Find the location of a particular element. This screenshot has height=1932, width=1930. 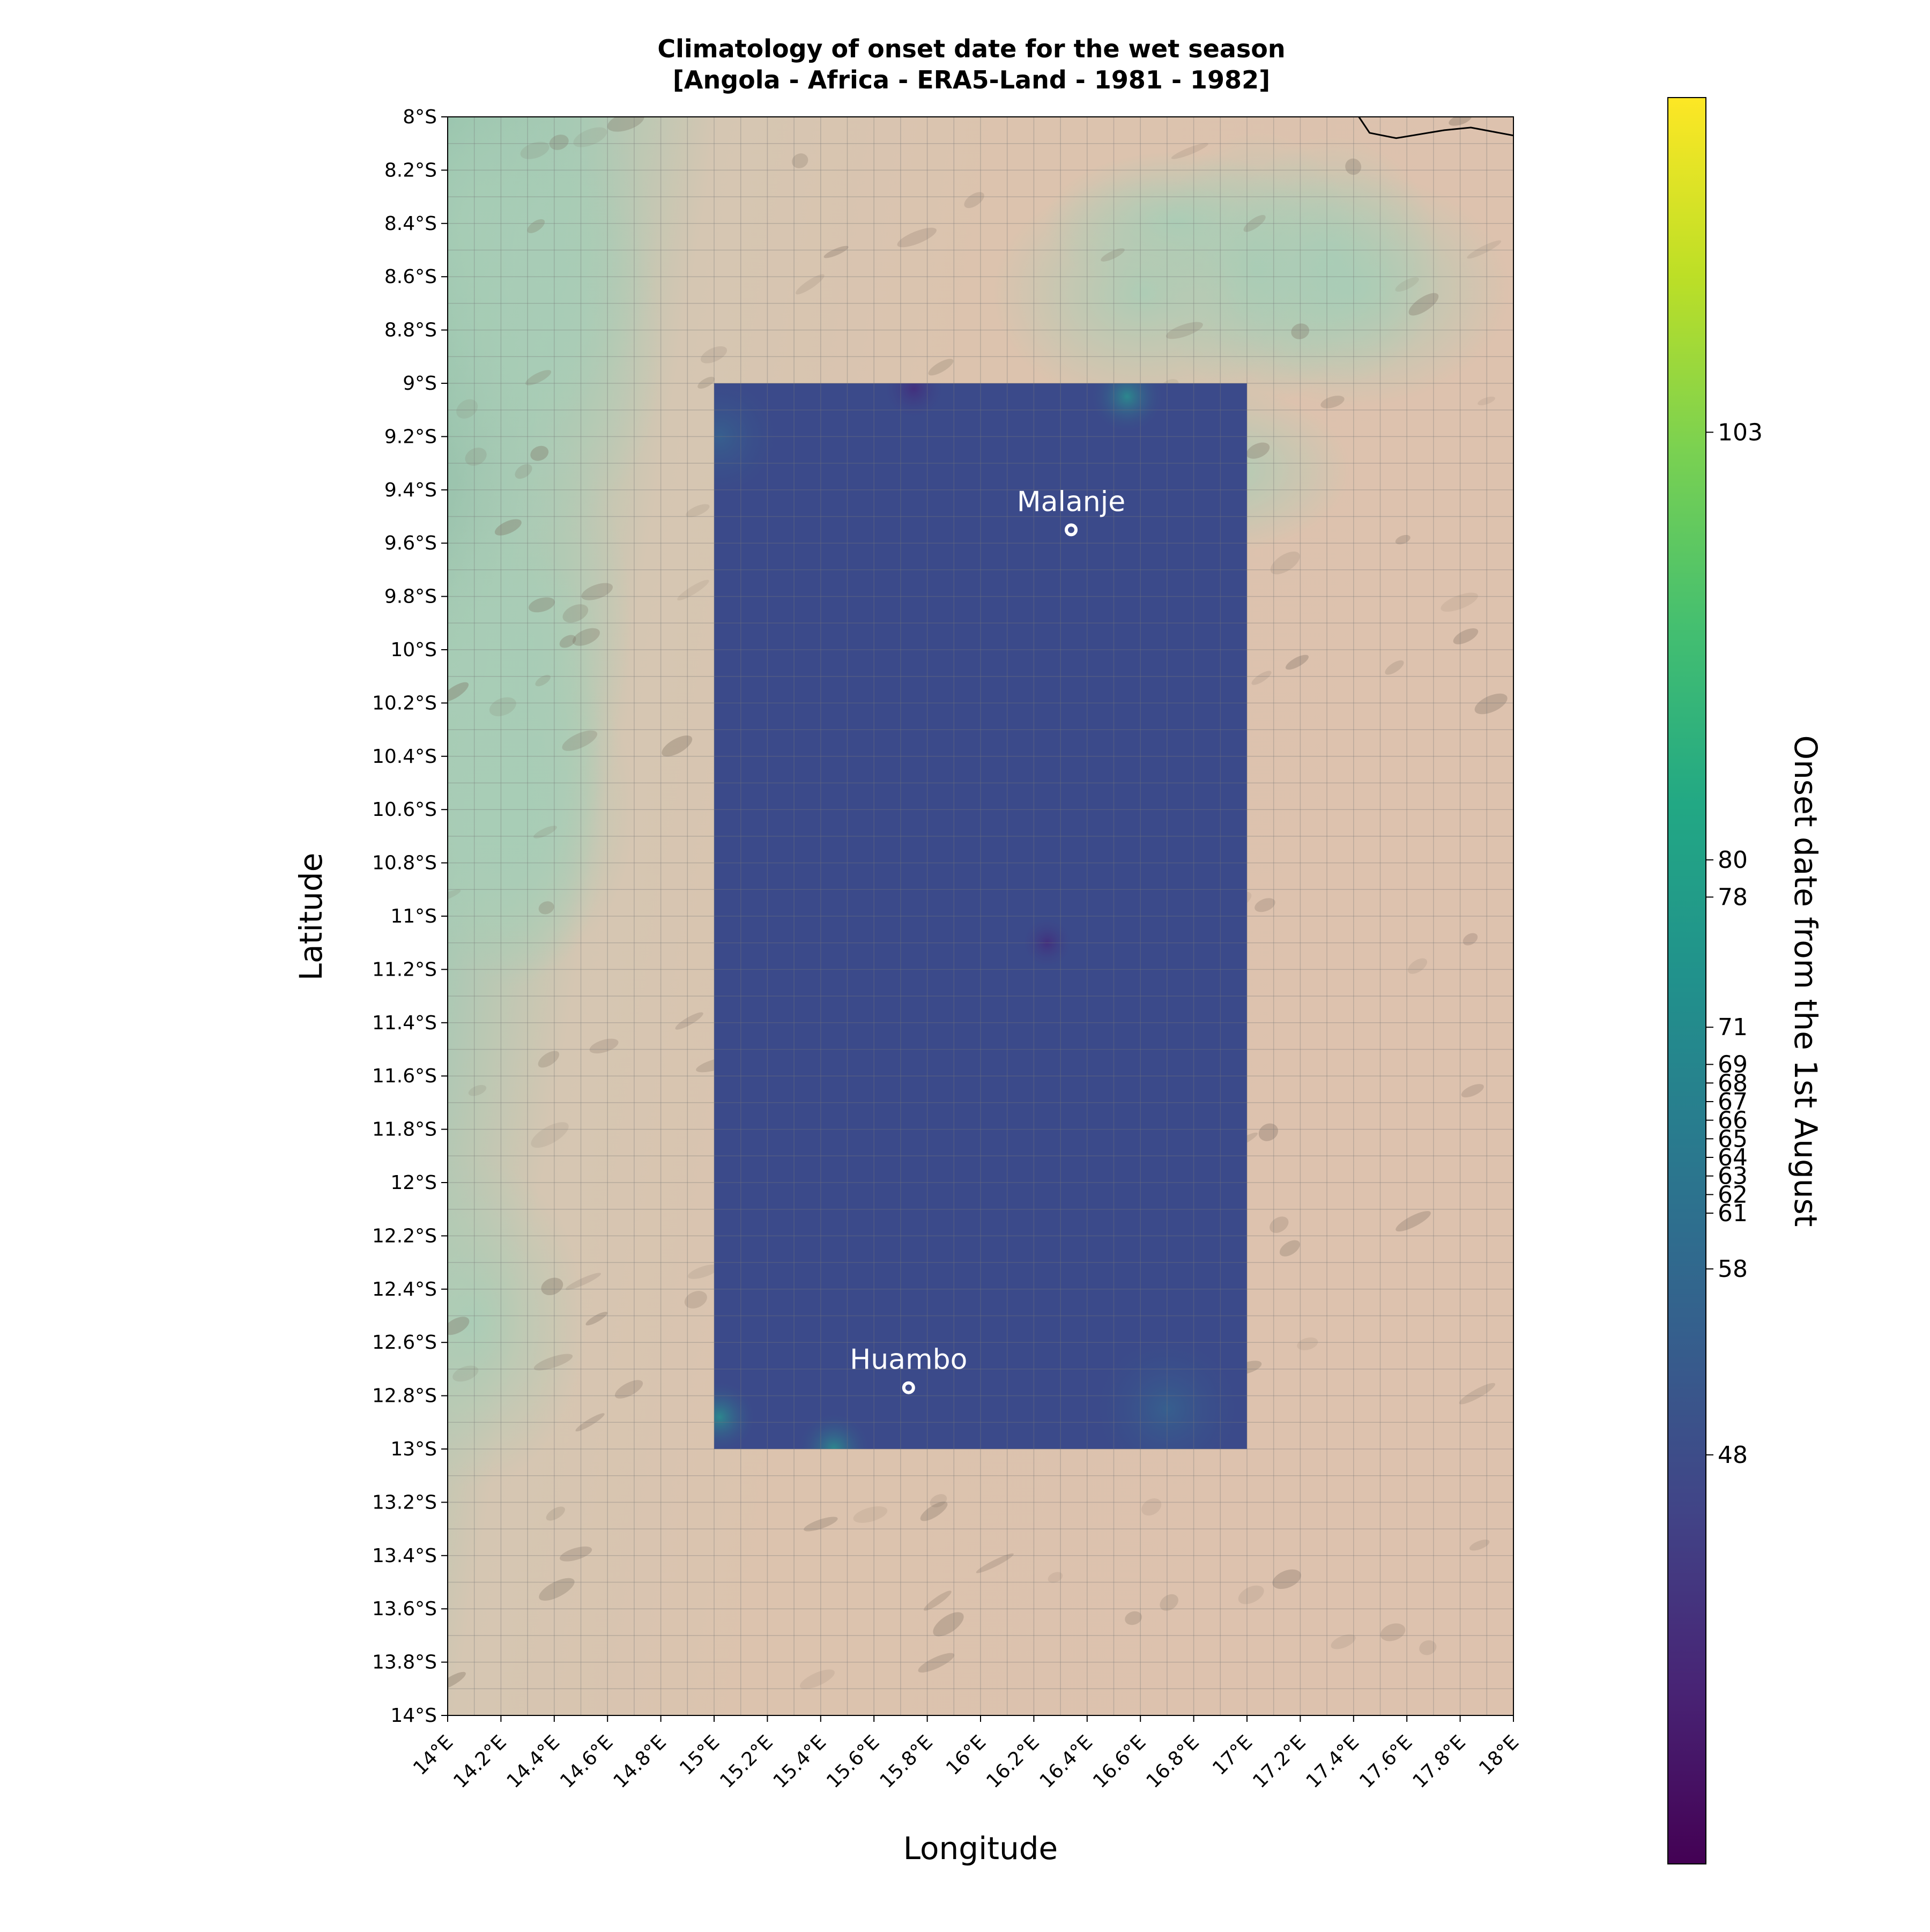

y-tick-label: 9.2°S is located at coordinates (410, 437).